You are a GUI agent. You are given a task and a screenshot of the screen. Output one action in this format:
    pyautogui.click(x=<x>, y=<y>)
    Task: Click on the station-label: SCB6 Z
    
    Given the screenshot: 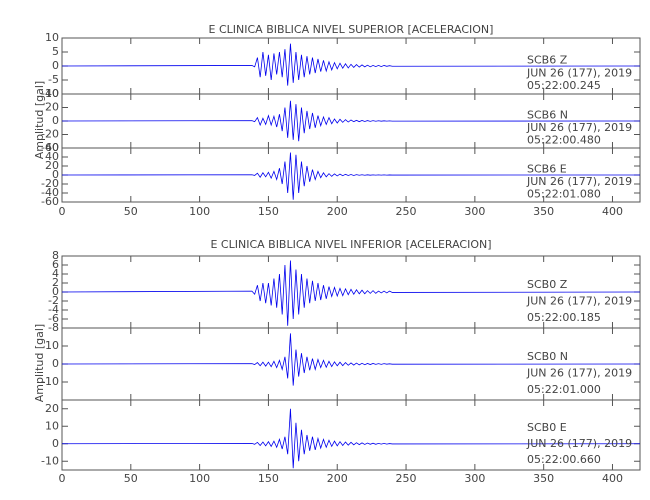 What is the action you would take?
    pyautogui.click(x=547, y=59)
    